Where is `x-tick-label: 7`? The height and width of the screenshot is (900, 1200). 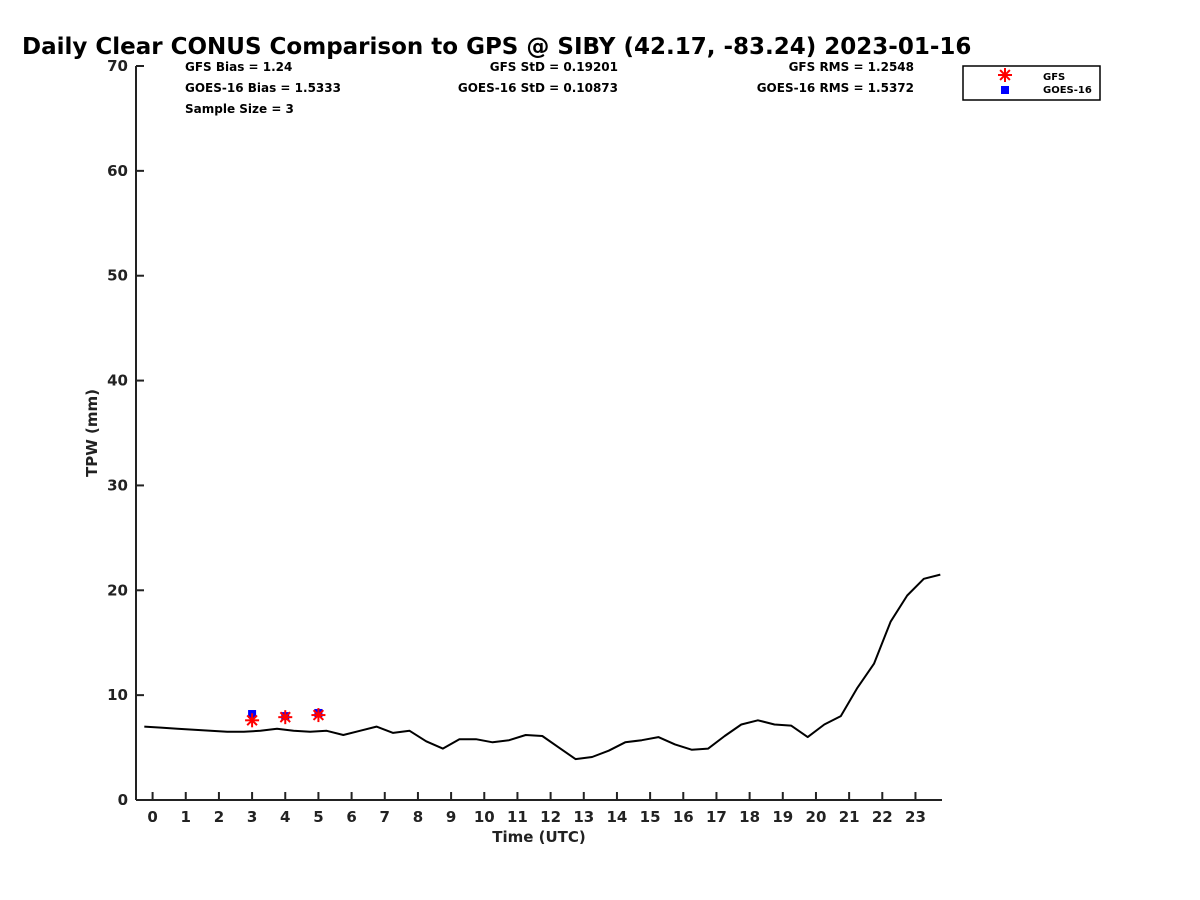 x-tick-label: 7 is located at coordinates (385, 817).